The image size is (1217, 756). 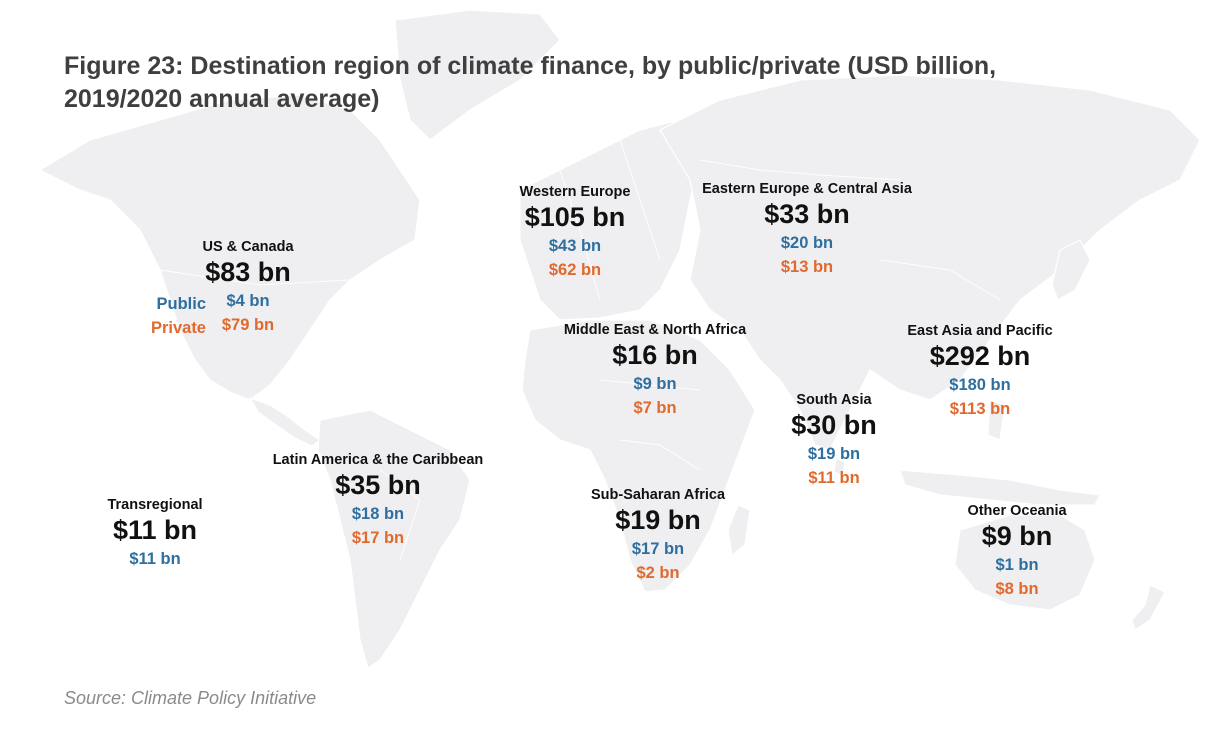 I want to click on region-transregional: Transregional $11 bn $11 bn, so click(x=155, y=534).